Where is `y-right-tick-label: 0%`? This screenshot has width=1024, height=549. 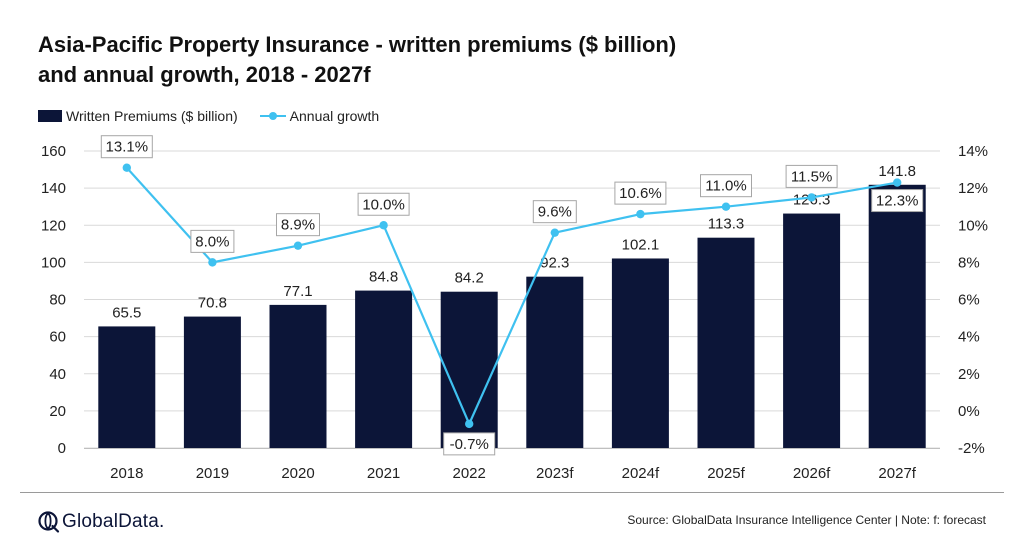 y-right-tick-label: 0% is located at coordinates (969, 411).